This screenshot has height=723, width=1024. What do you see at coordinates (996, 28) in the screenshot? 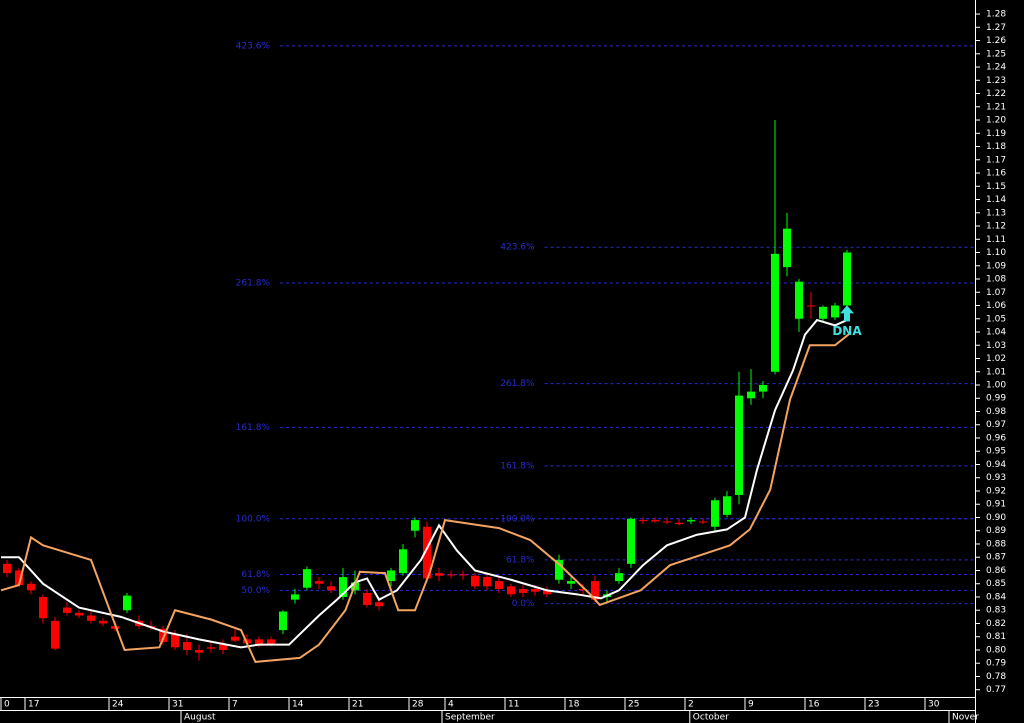
I see `y-tick-label: 1.27` at bounding box center [996, 28].